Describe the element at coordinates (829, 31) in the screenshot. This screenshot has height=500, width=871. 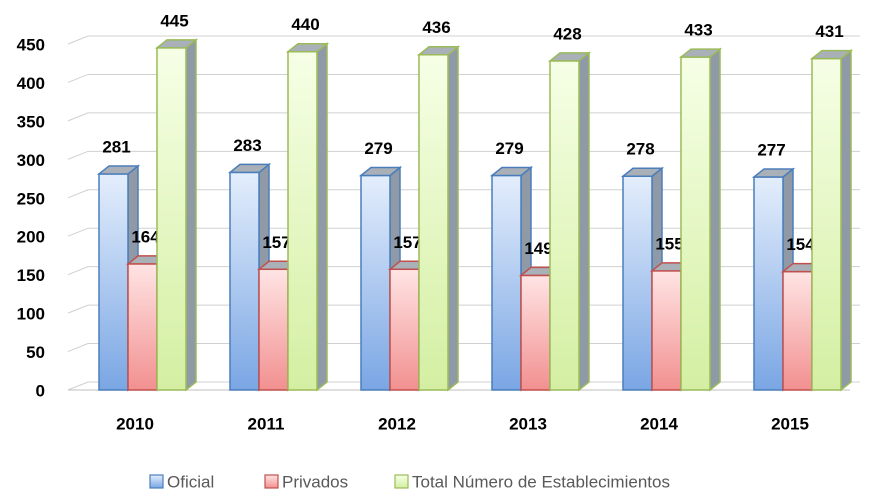
I see `value-label: 431` at that location.